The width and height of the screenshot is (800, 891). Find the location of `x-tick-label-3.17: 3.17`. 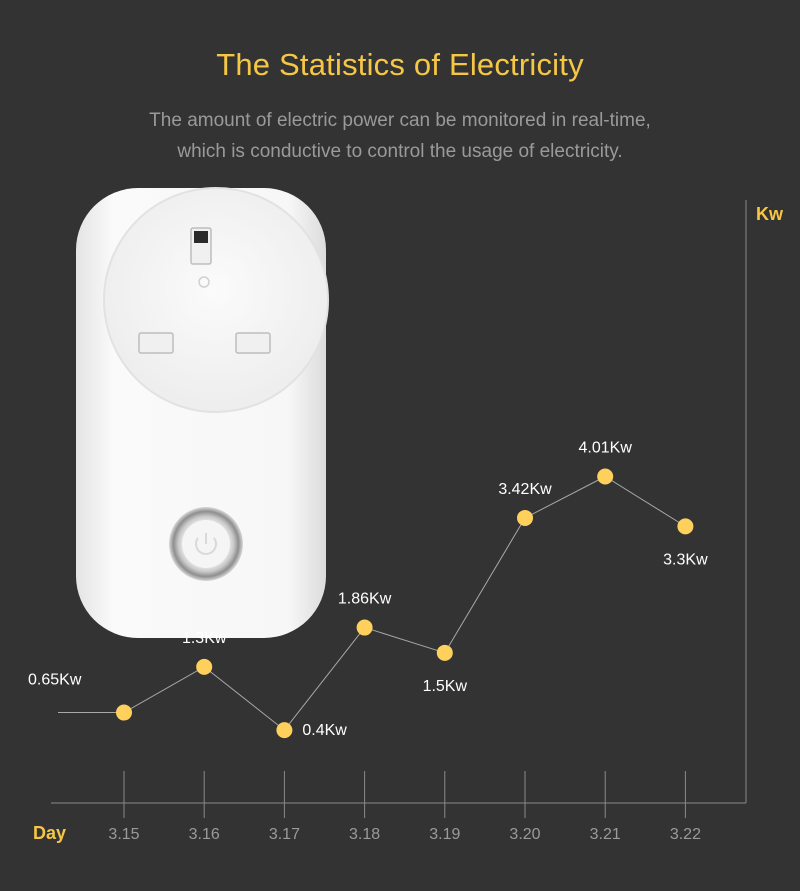

x-tick-label-3.17: 3.17 is located at coordinates (284, 834).